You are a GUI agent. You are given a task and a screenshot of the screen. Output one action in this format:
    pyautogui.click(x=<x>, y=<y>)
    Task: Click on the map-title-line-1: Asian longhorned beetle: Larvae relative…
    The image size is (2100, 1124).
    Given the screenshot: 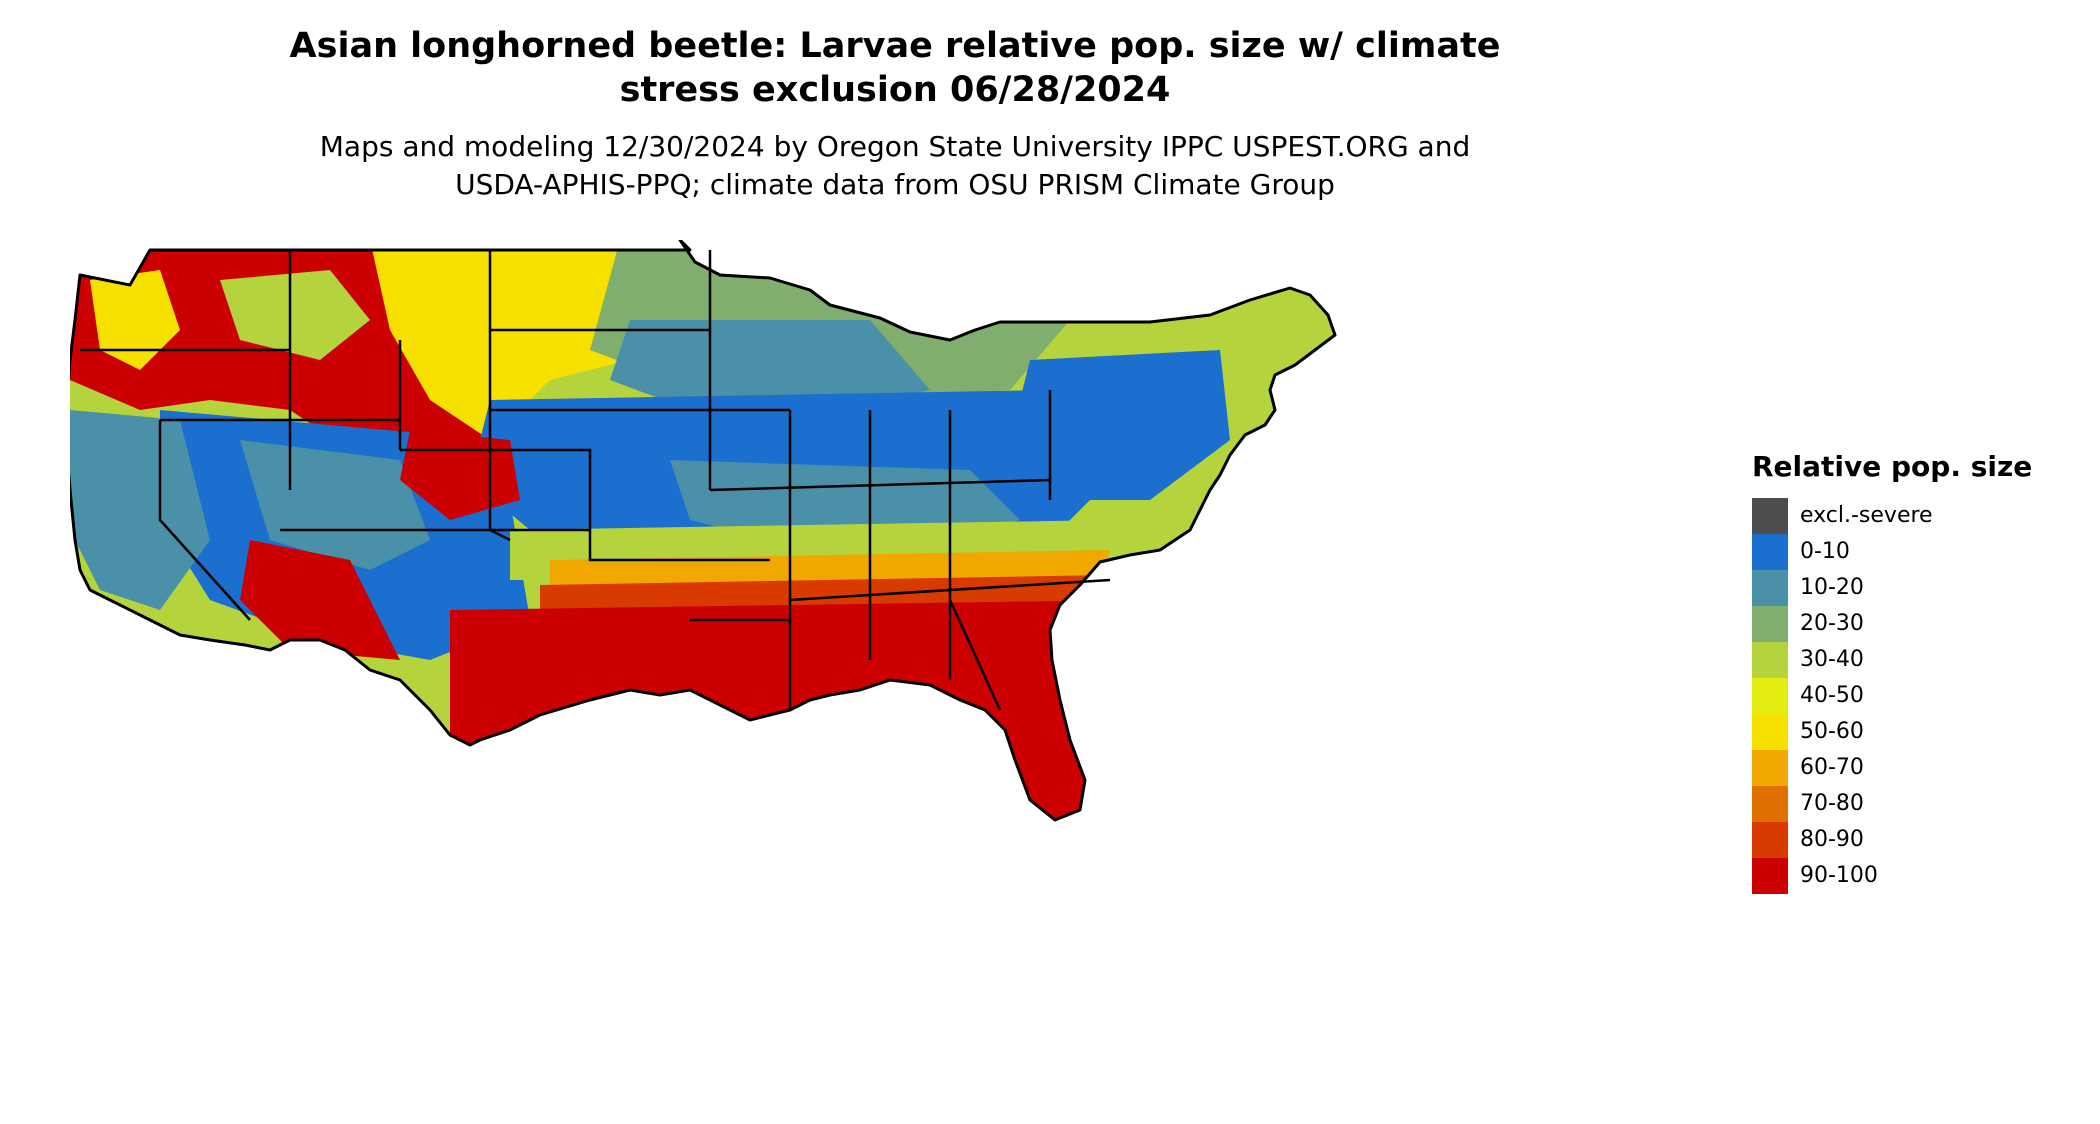 What is the action you would take?
    pyautogui.click(x=895, y=46)
    